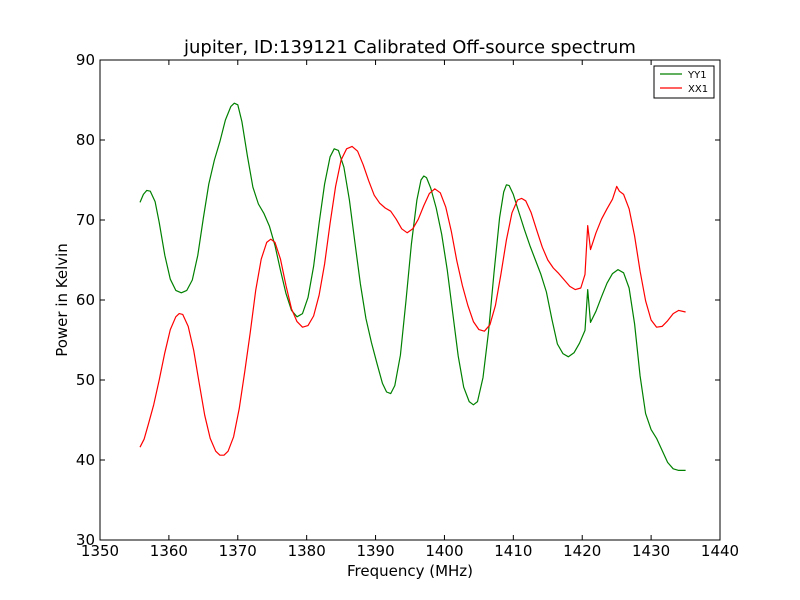  Describe the element at coordinates (85, 140) in the screenshot. I see `y-tick-label: 80` at that location.